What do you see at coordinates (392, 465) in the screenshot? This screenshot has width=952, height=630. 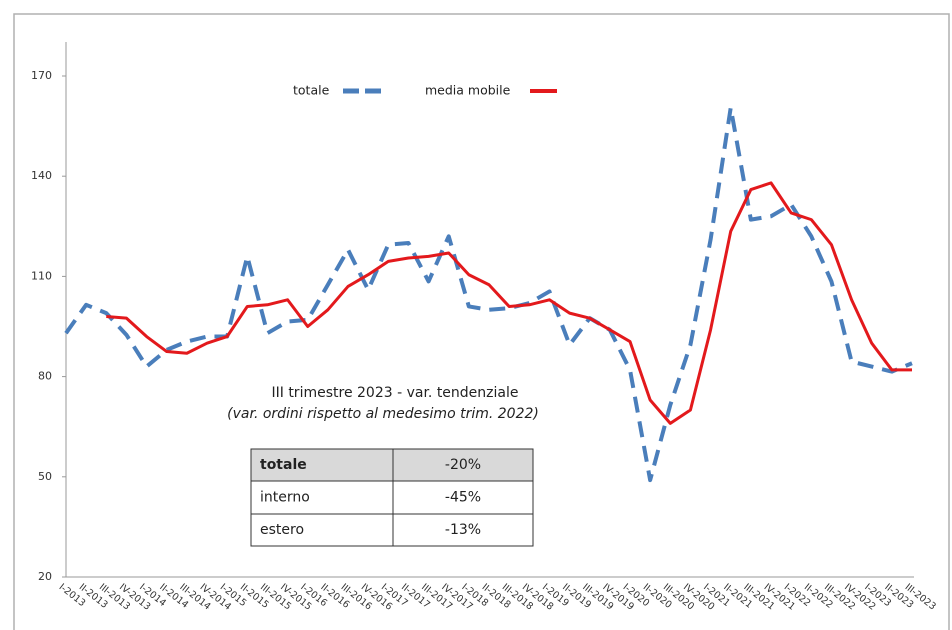 I see `table-header-bg` at bounding box center [392, 465].